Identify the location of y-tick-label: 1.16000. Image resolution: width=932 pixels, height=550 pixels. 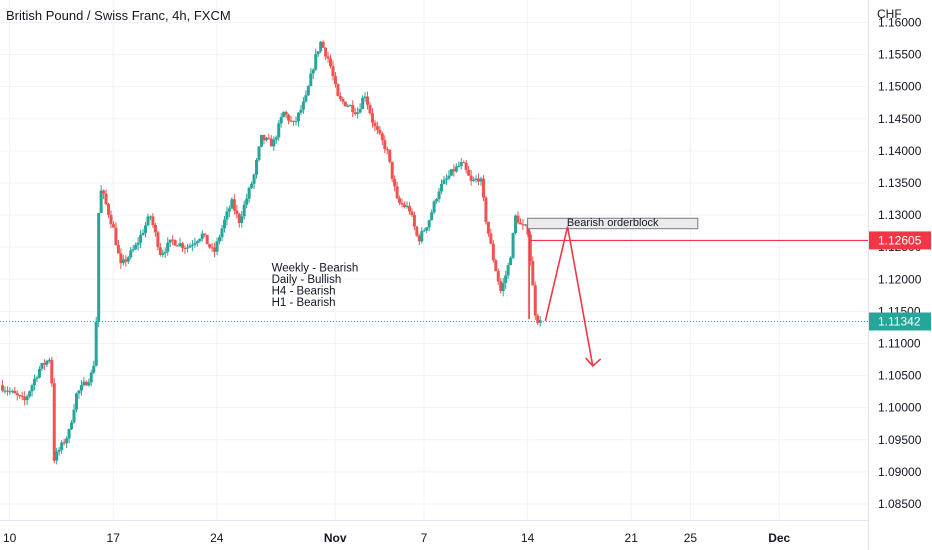
(900, 22).